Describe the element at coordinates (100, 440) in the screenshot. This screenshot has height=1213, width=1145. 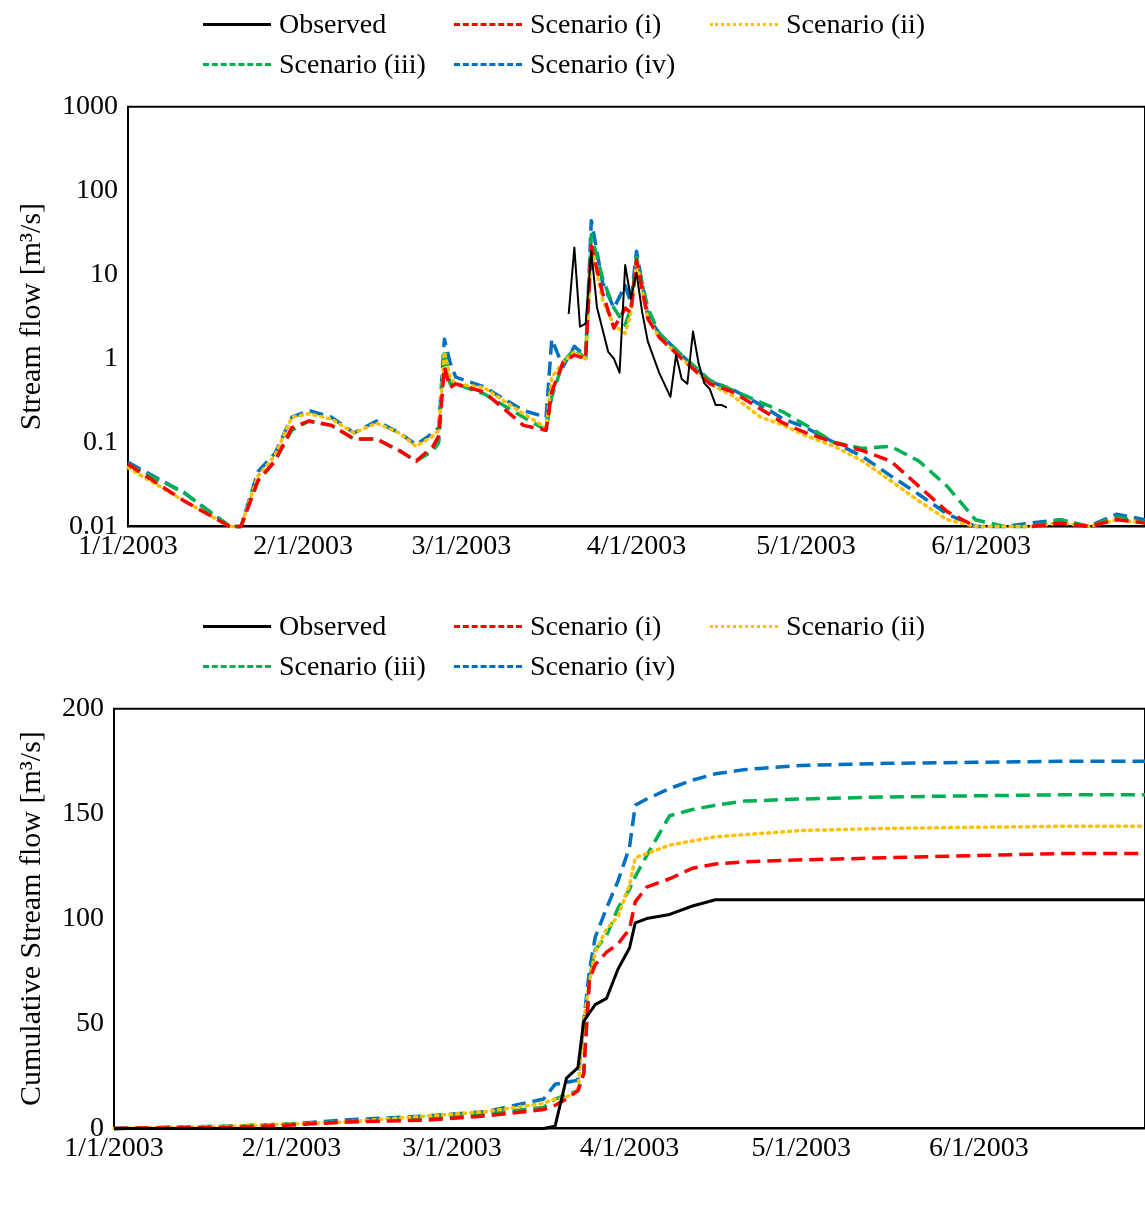
I see `y-tick-label: 0.1` at that location.